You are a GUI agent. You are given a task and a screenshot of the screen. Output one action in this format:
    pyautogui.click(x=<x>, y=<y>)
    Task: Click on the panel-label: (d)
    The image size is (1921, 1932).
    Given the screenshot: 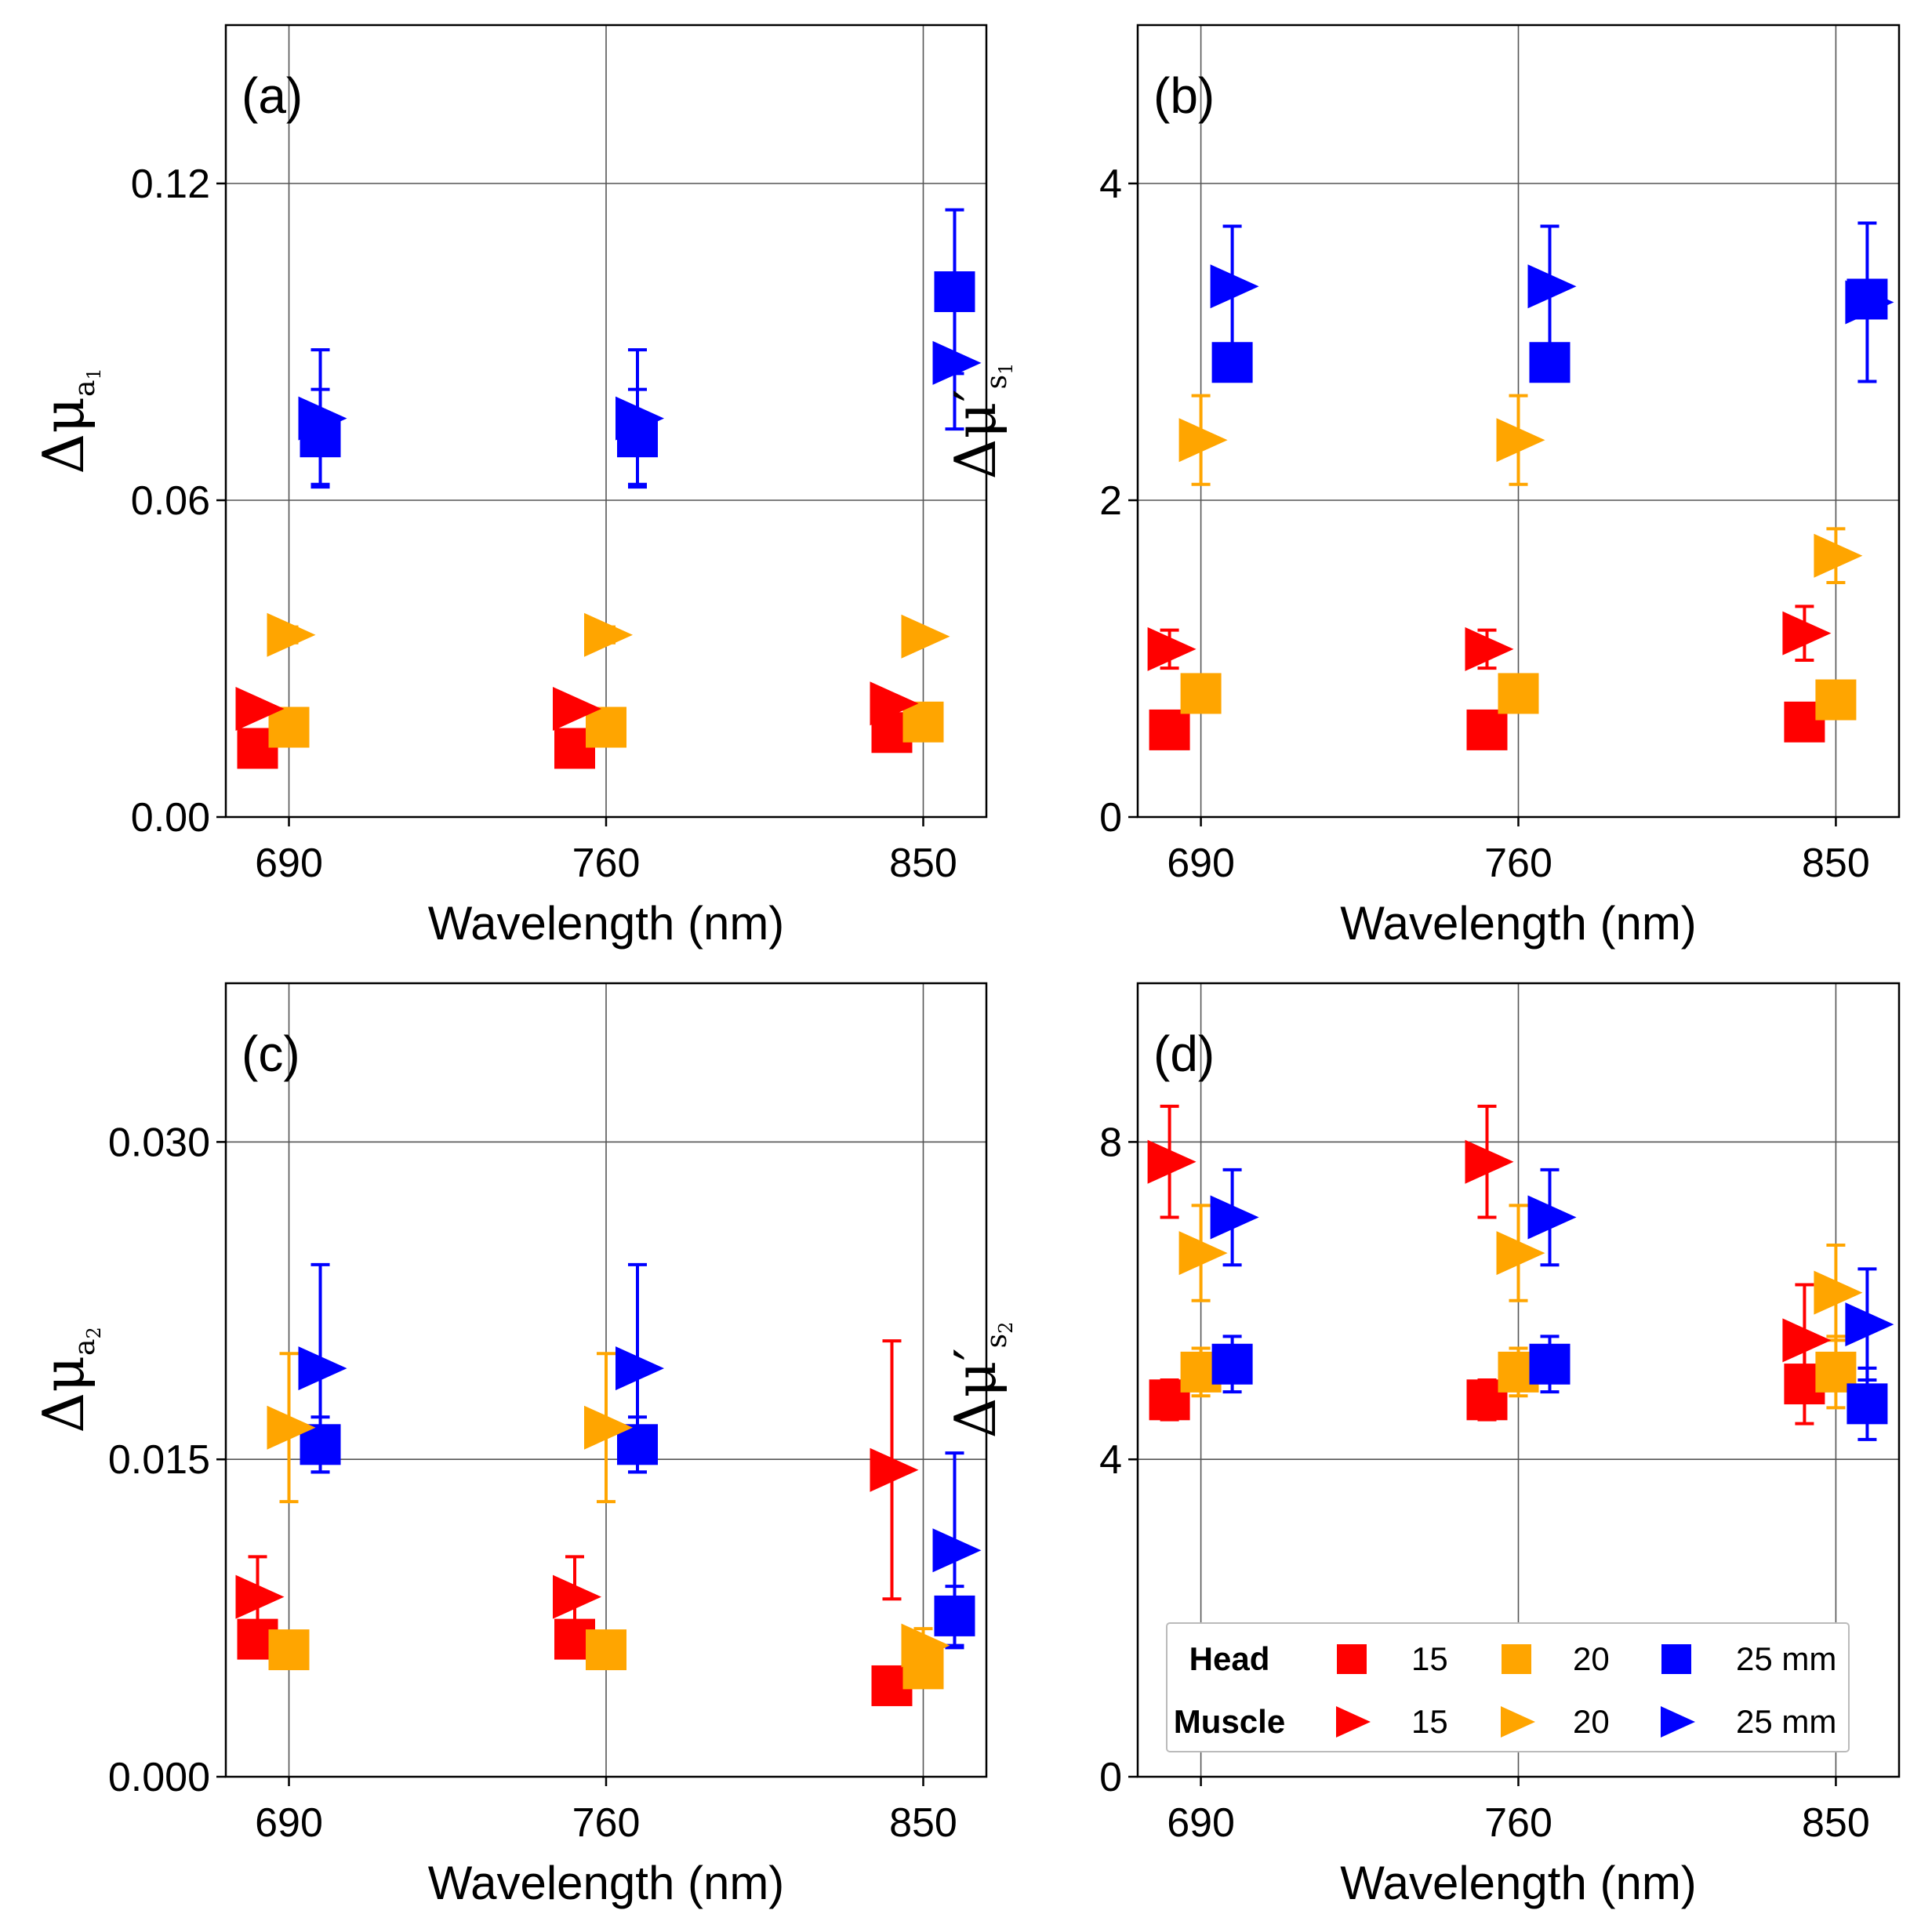 What is the action you would take?
    pyautogui.click(x=1184, y=1054)
    